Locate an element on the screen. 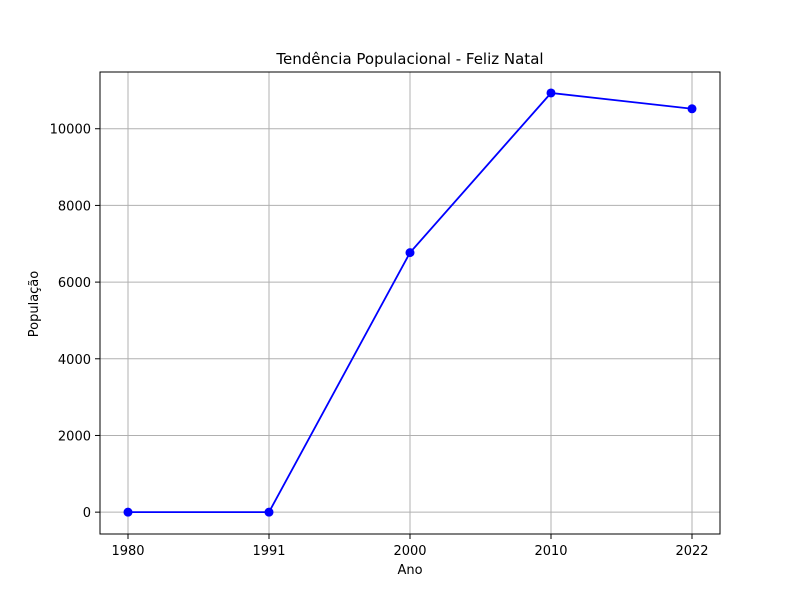  x-tick-label: 2010 is located at coordinates (550, 551).